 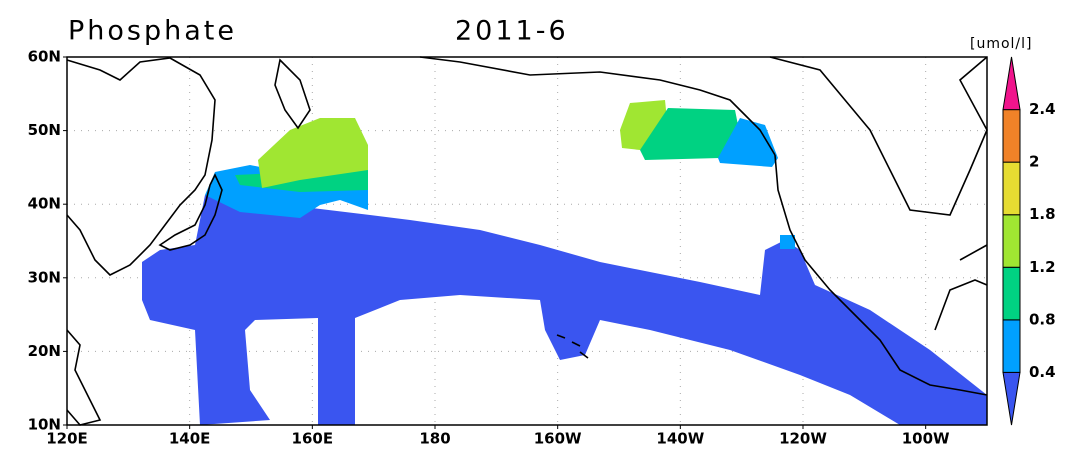 I want to click on region-1.2-1.8, so click(x=313, y=153).